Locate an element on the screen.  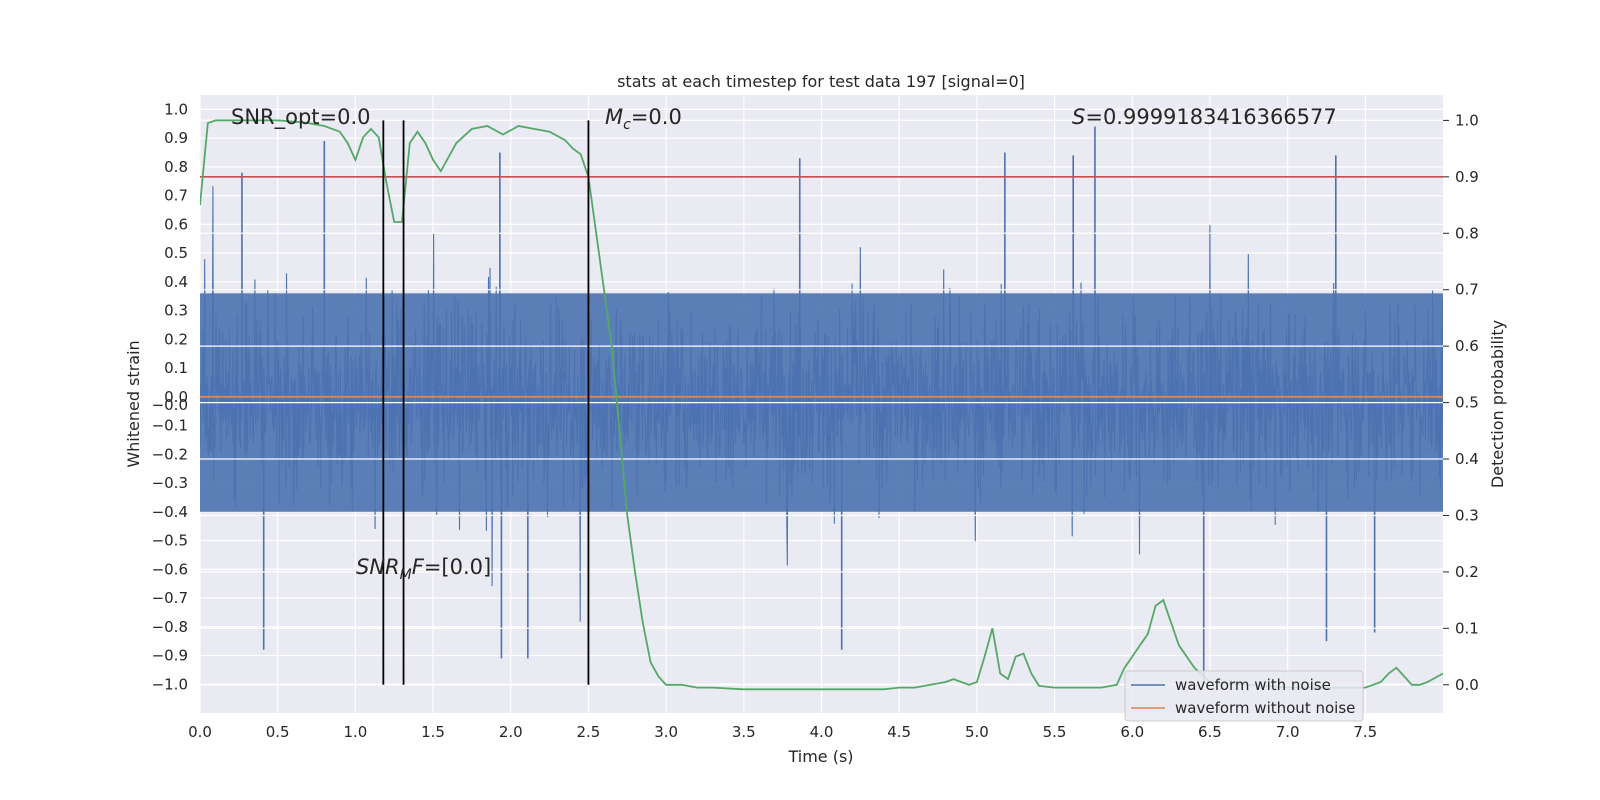
y-tick-label: −0.9 is located at coordinates (170, 656).